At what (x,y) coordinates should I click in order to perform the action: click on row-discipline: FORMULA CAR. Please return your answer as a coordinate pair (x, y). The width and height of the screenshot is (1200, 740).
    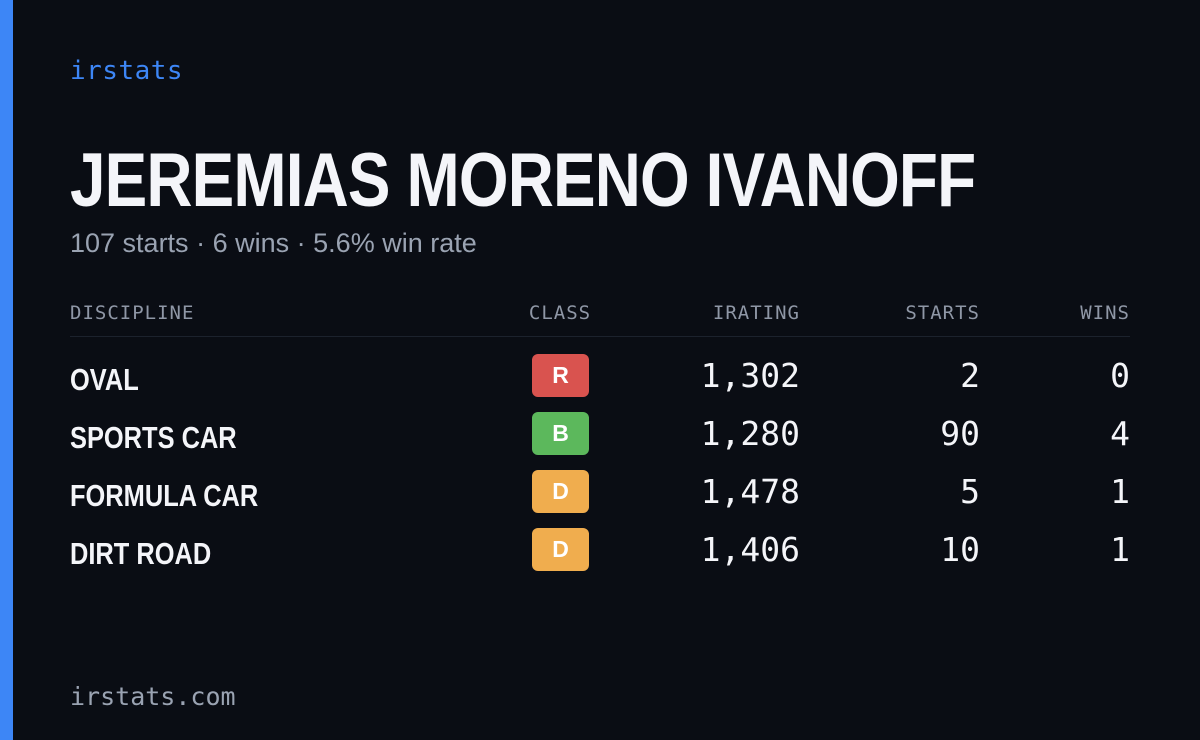
    Looking at the image, I should click on (164, 495).